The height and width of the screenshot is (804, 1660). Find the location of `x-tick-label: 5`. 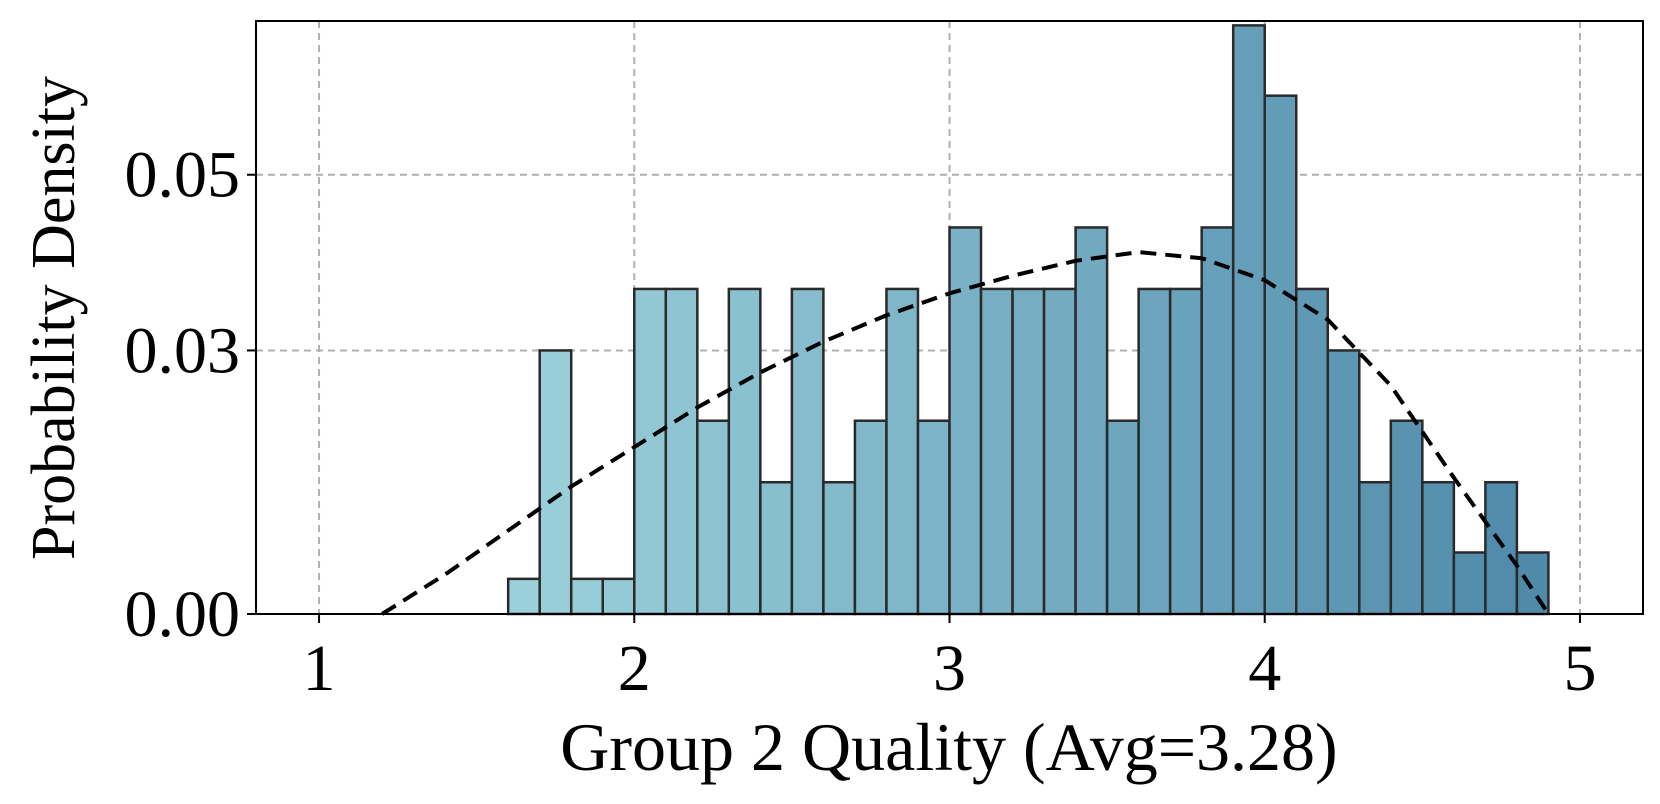

x-tick-label: 5 is located at coordinates (1579, 668).